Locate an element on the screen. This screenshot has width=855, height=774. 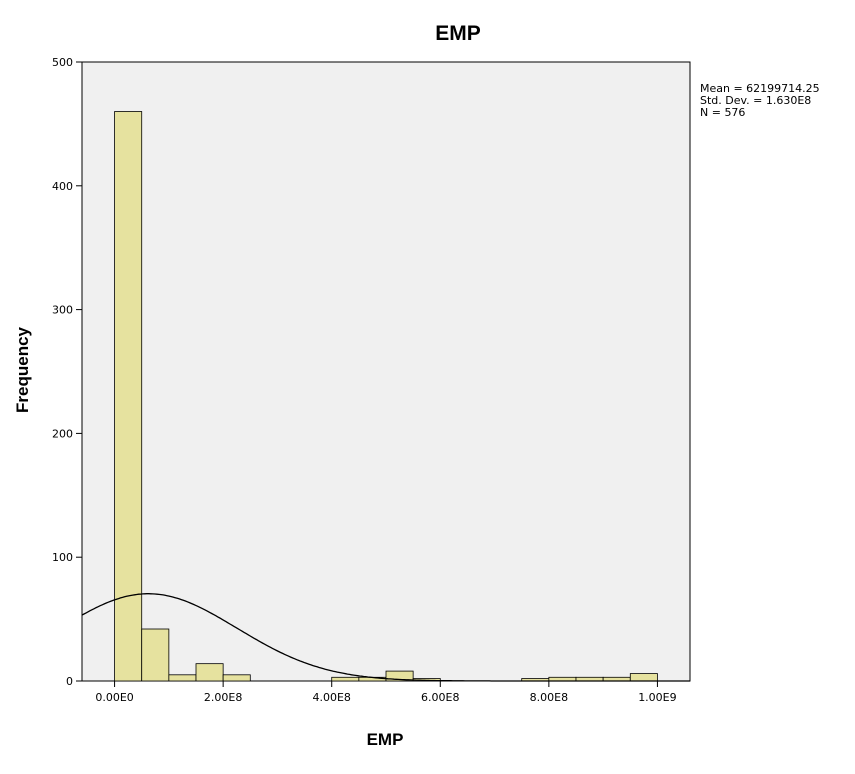
y-tick-label-1: 100 is located at coordinates (62, 557).